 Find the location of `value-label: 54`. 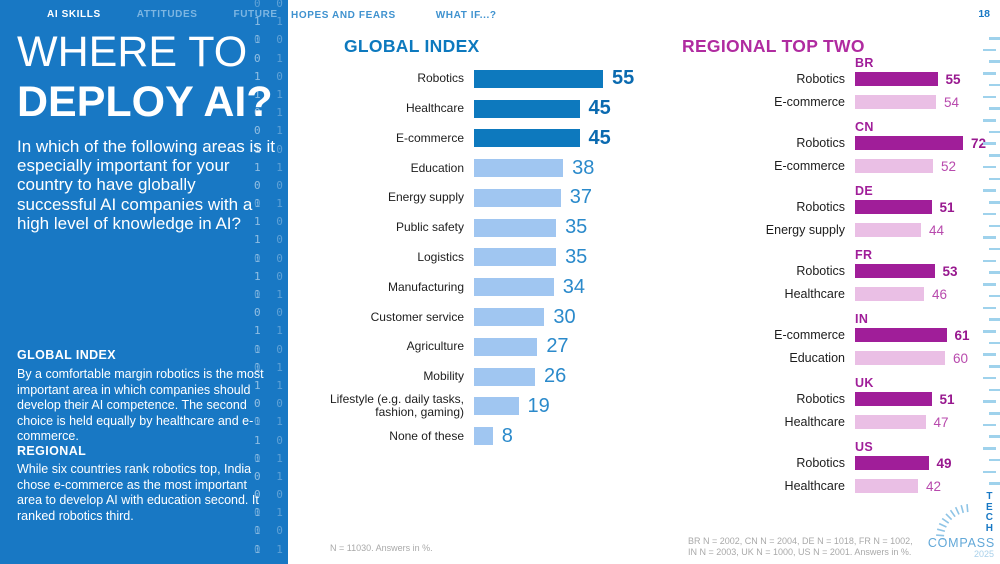

value-label: 54 is located at coordinates (952, 102).